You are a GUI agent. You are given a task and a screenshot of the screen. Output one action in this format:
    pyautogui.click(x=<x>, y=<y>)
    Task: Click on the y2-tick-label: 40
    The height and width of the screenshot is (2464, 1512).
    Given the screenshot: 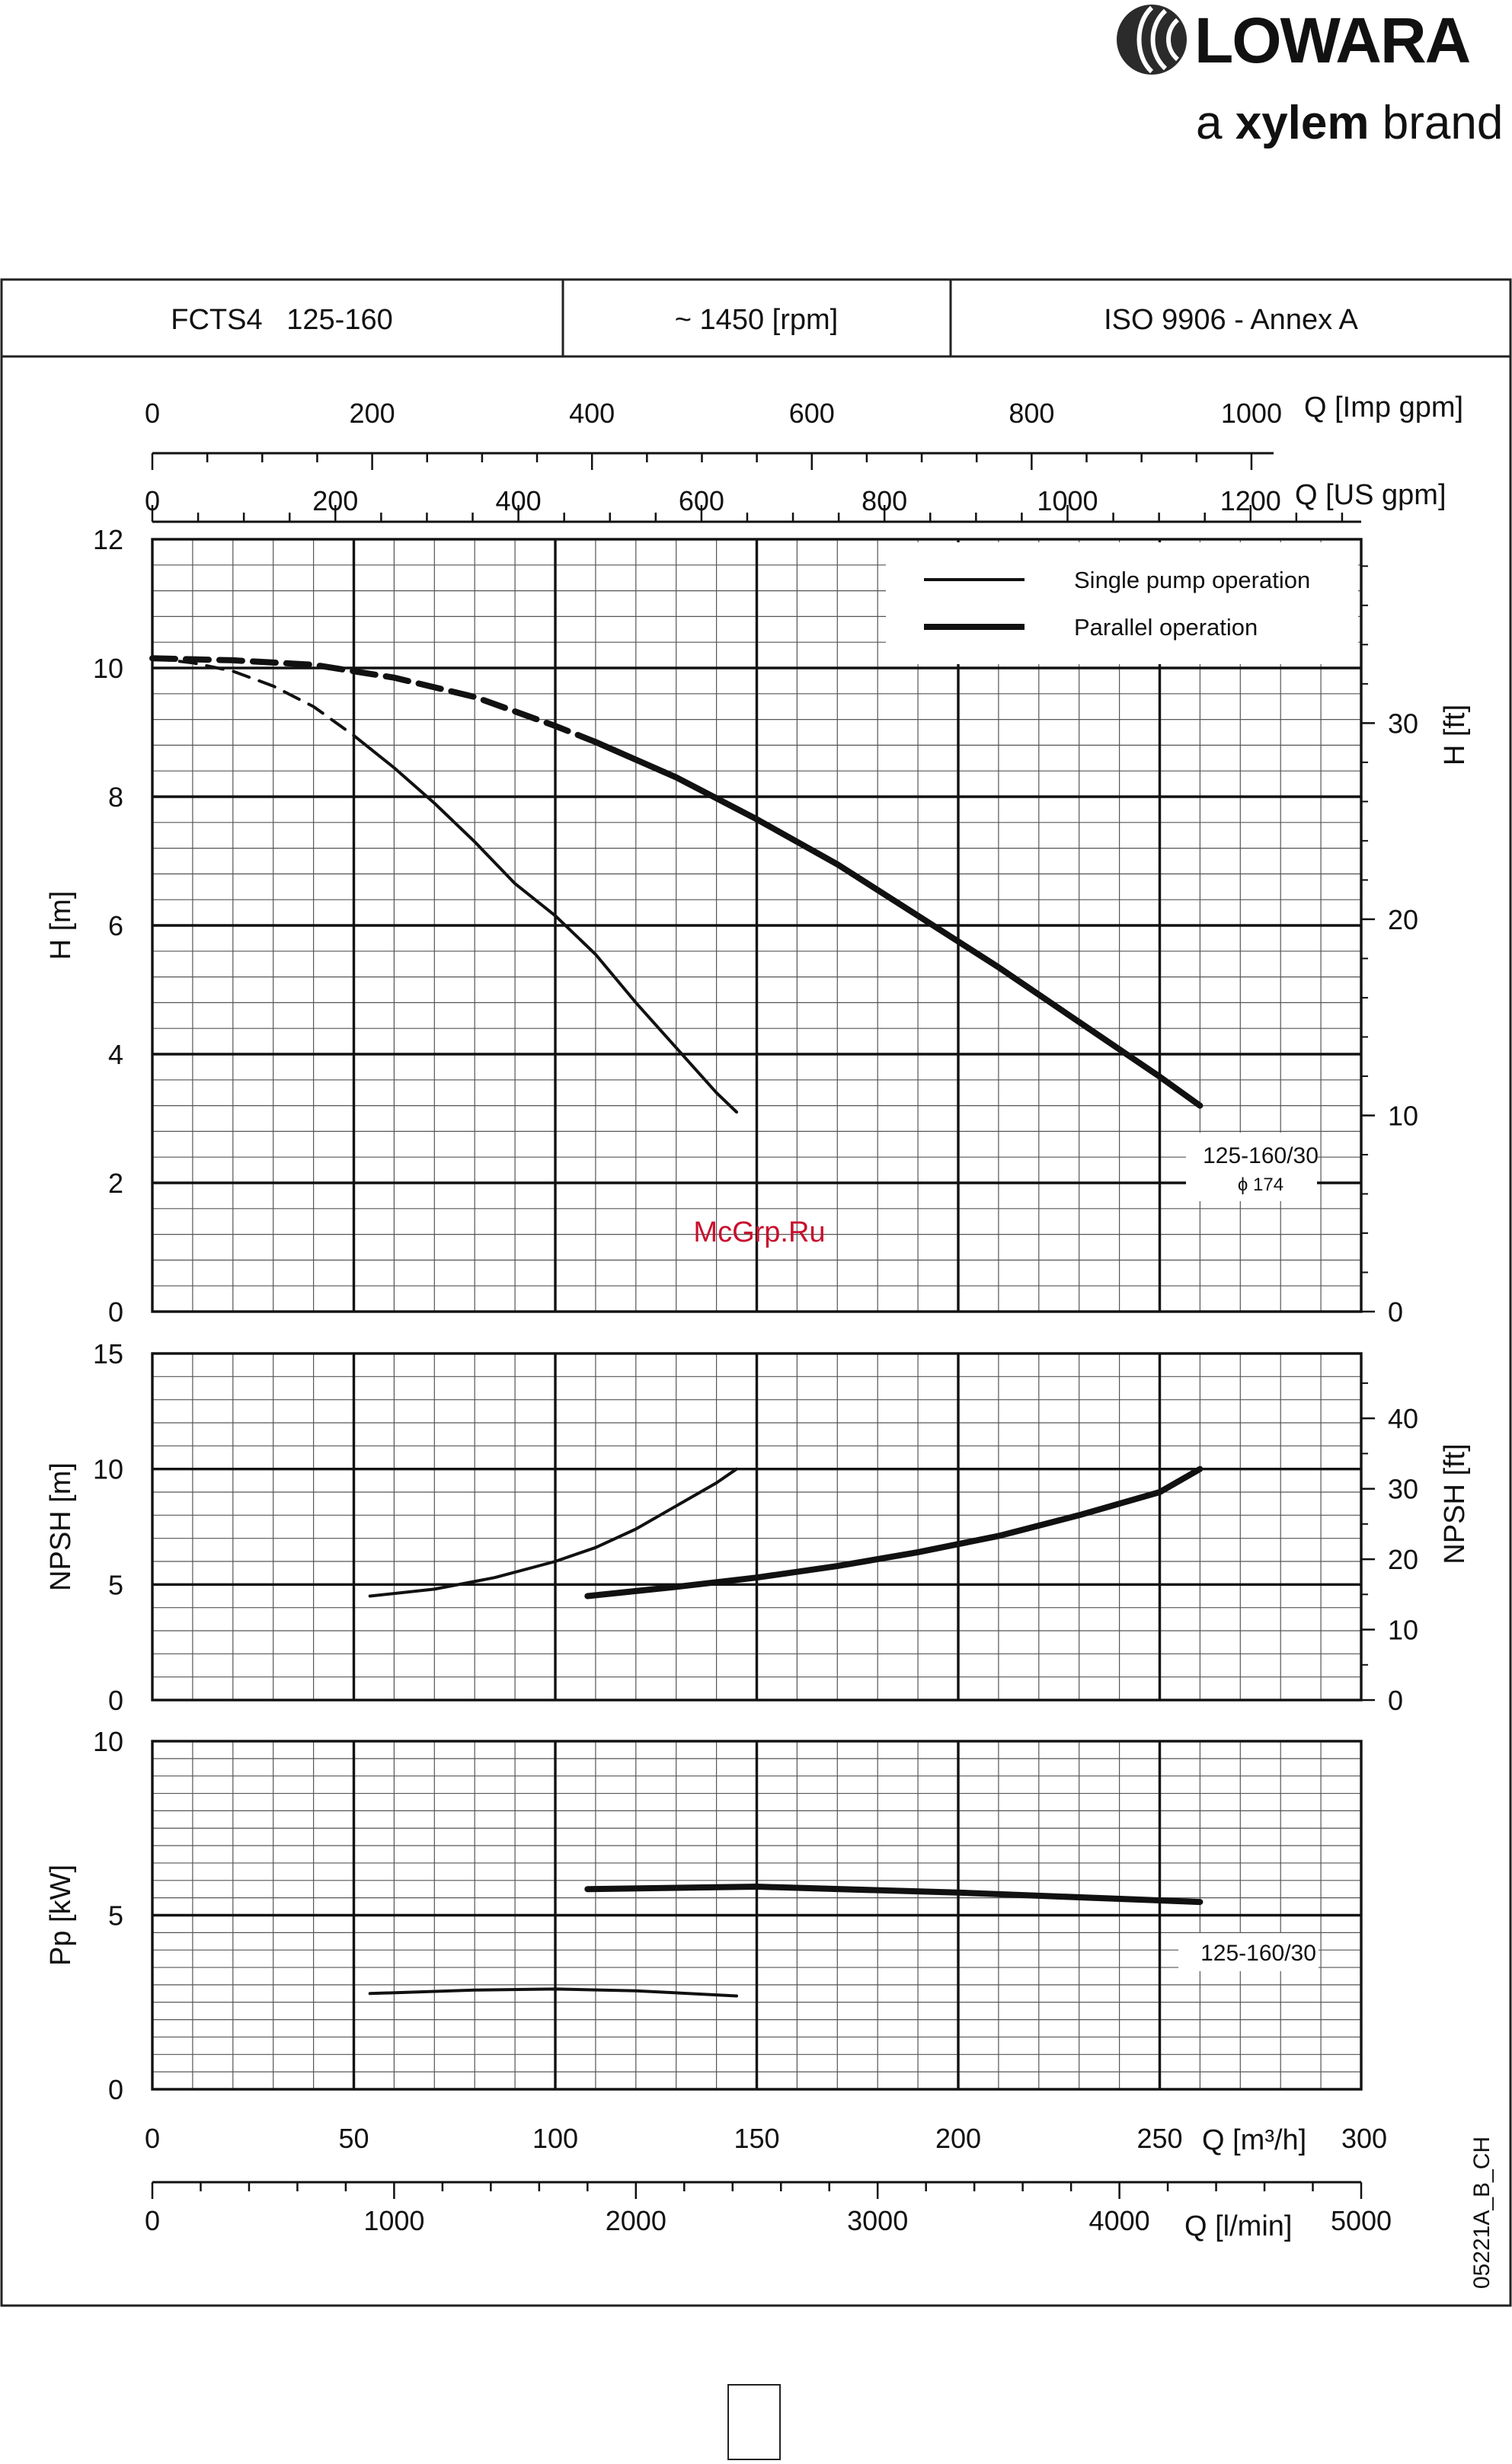 What is the action you would take?
    pyautogui.click(x=1403, y=1418)
    